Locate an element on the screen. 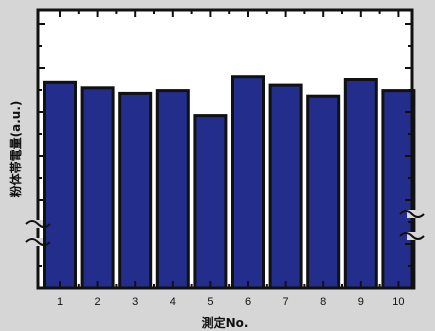 This screenshot has width=435, height=331. x-tick-label: 1 is located at coordinates (60, 302).